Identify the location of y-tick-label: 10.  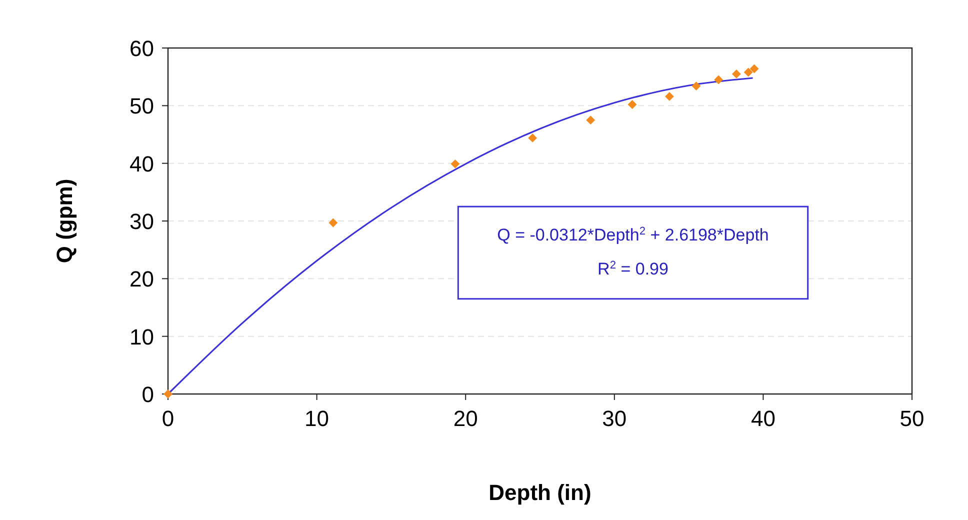
(142, 337).